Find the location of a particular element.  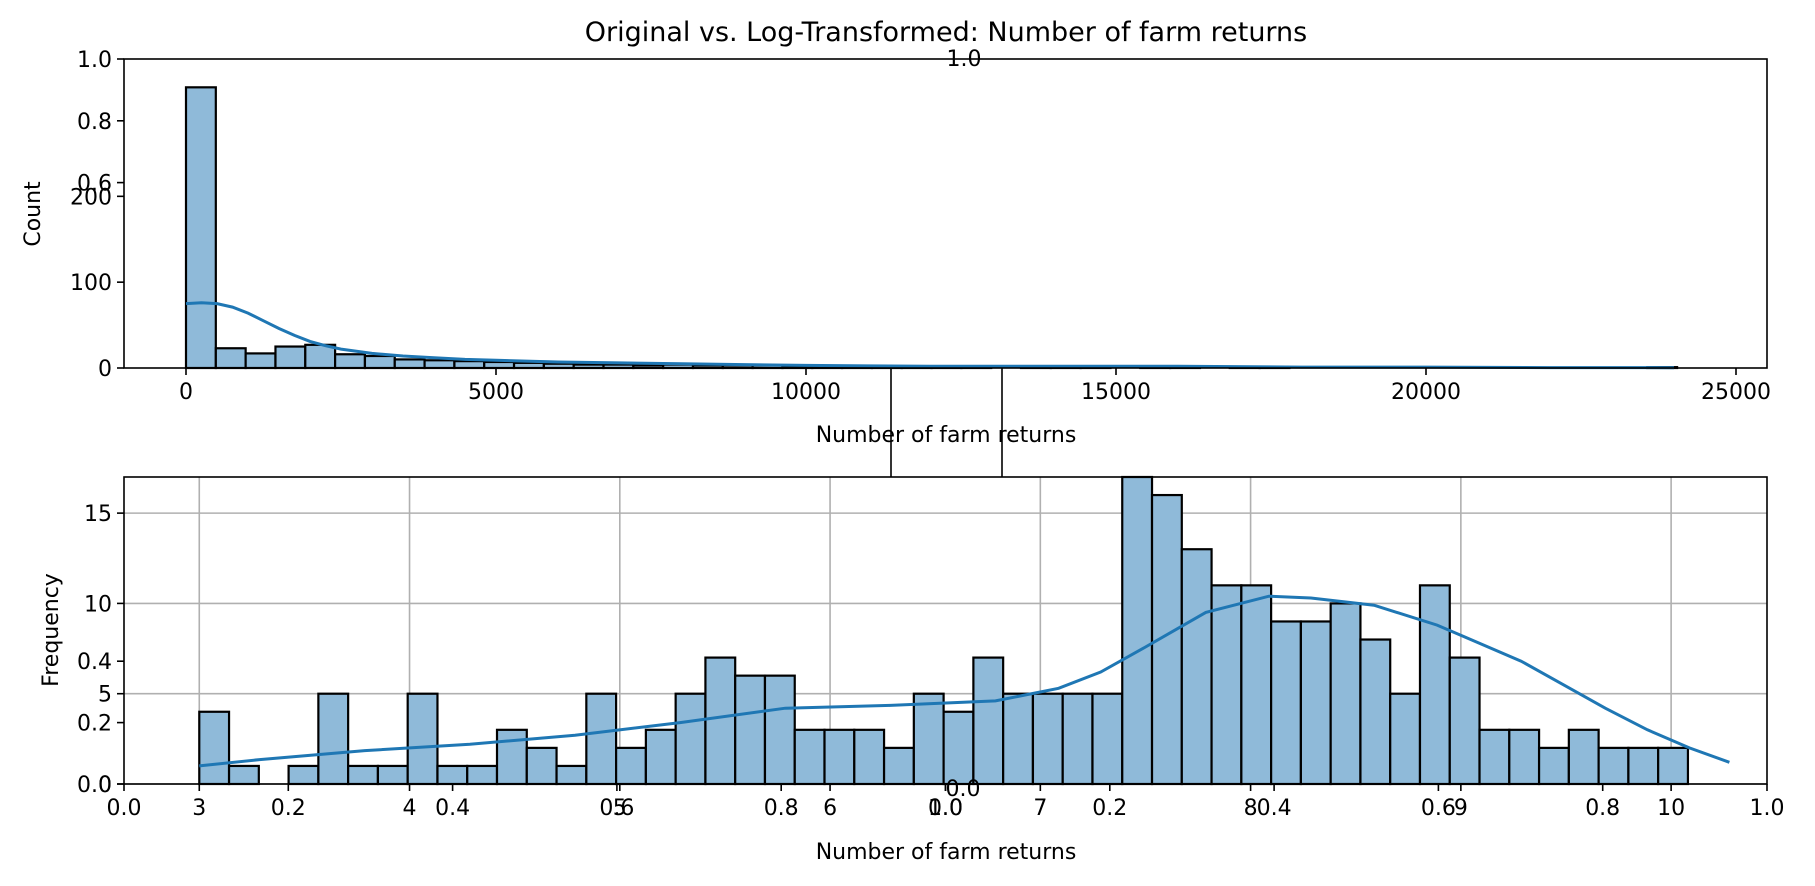

bottom-overlay-x-ticks: 0.0 0.2 0.4 0.6 0.8 1.00.0 0.2 0.4 0.6 0.8 1.0 is located at coordinates (946, 802).